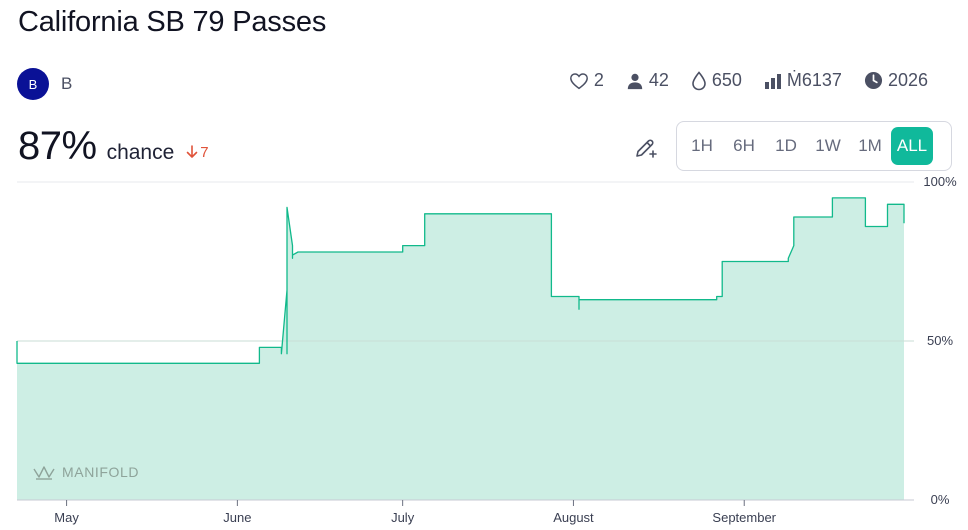 Image resolution: width=968 pixels, height=530 pixels. Describe the element at coordinates (940, 181) in the screenshot. I see `y-tick-label: 100%` at that location.